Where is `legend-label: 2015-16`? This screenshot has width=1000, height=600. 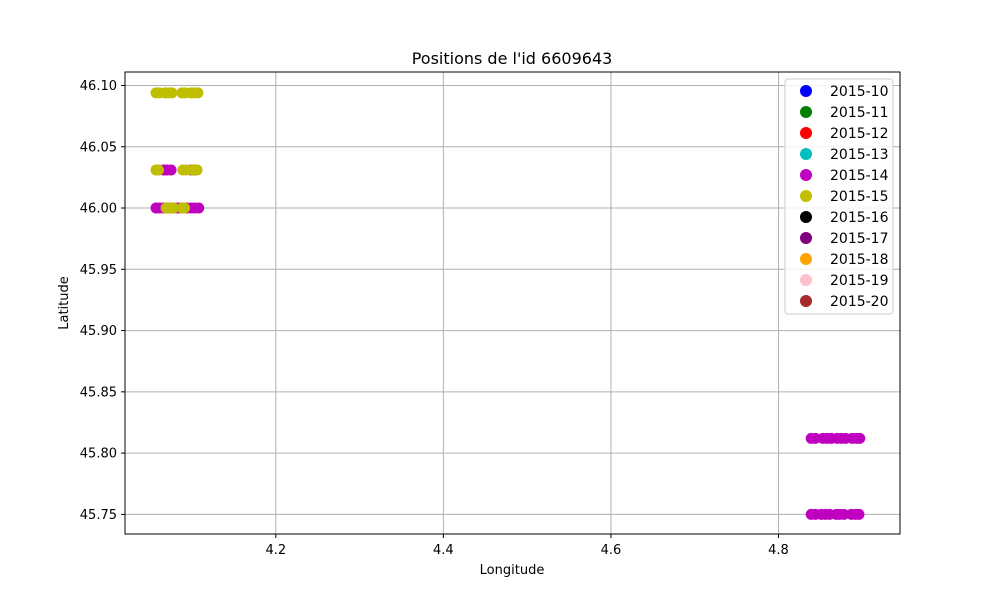 legend-label: 2015-16 is located at coordinates (859, 218).